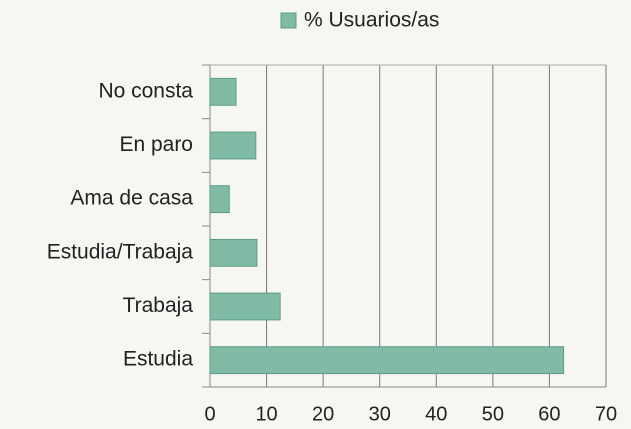 This screenshot has height=429, width=631. Describe the element at coordinates (209, 414) in the screenshot. I see `x-tick-label: 0` at that location.